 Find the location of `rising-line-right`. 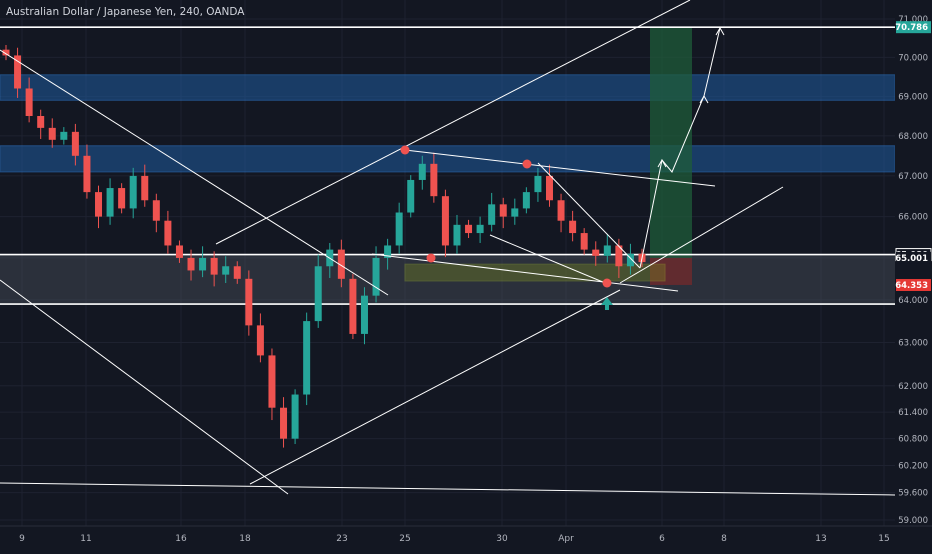

rising-line-right is located at coordinates (701, 235).